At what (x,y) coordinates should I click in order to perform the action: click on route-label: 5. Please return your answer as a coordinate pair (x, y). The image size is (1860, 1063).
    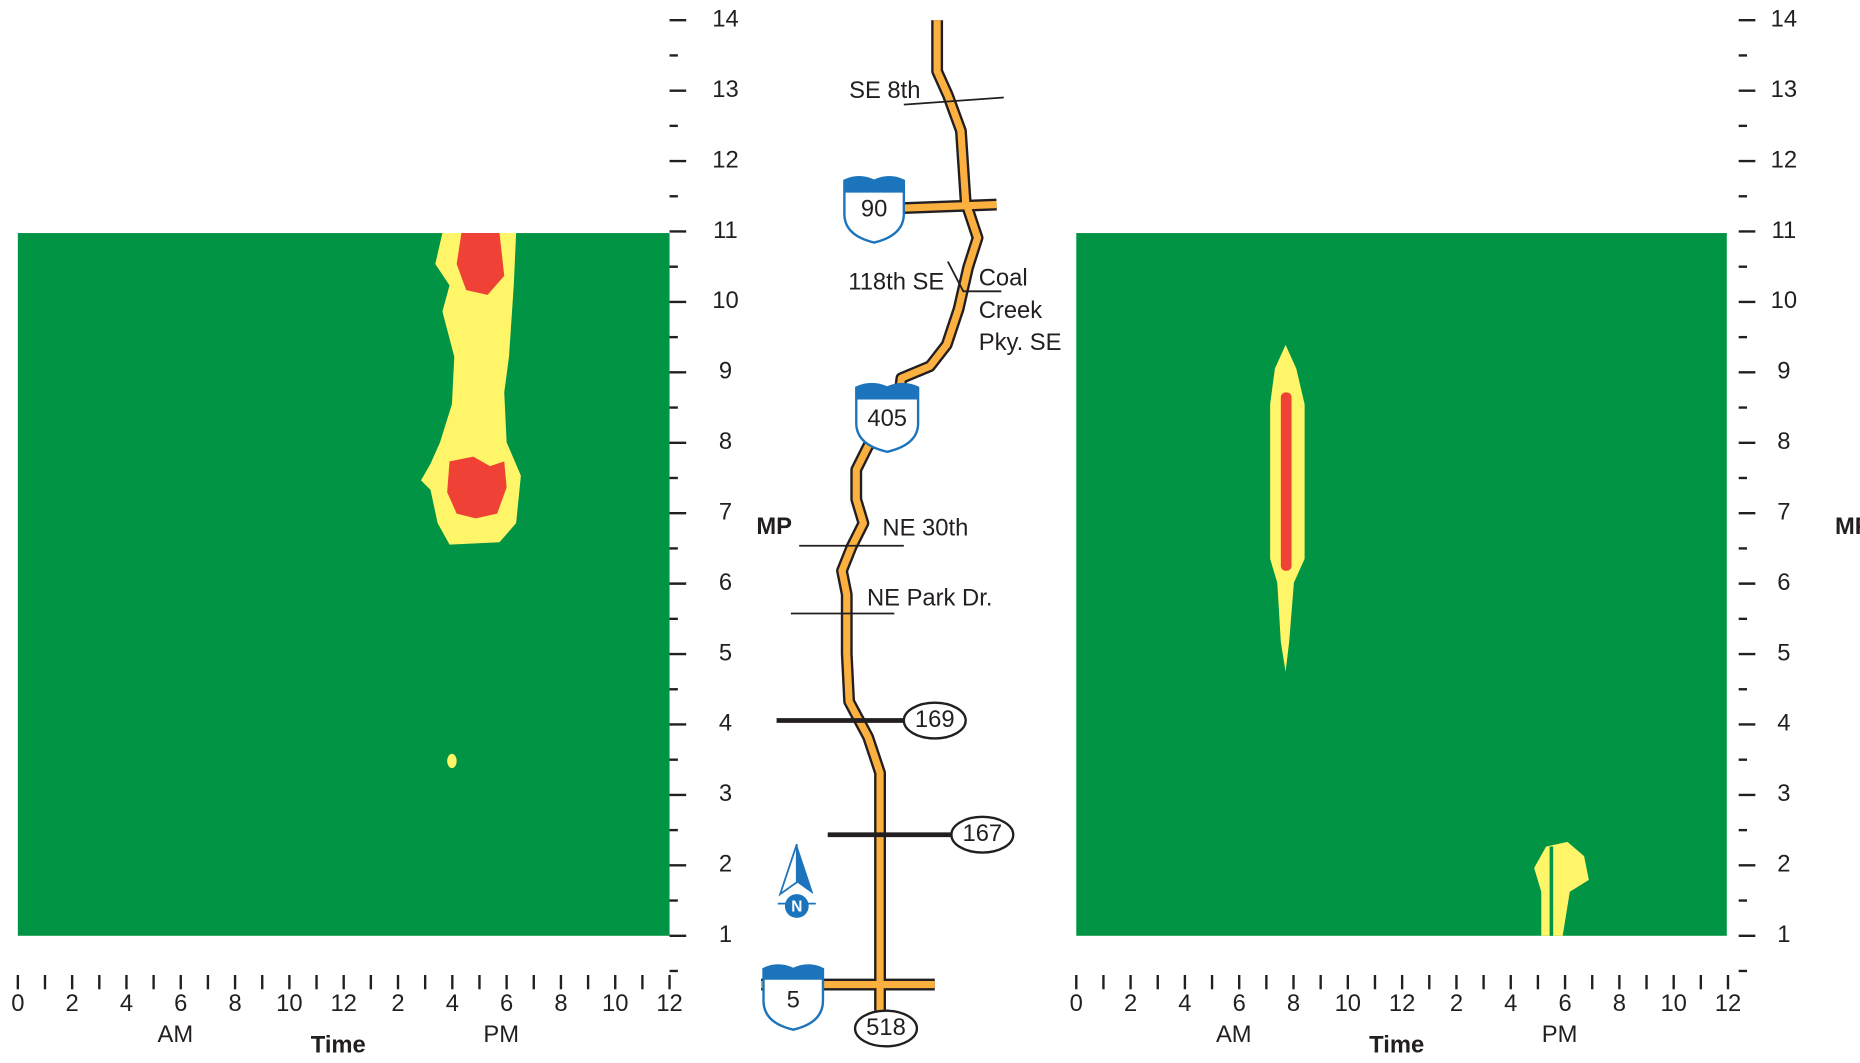
    Looking at the image, I should click on (793, 999).